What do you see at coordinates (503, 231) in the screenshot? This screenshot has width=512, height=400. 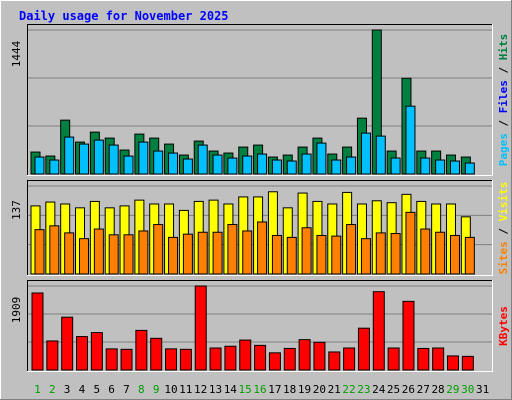 I see `side-label-part-1: /` at bounding box center [503, 231].